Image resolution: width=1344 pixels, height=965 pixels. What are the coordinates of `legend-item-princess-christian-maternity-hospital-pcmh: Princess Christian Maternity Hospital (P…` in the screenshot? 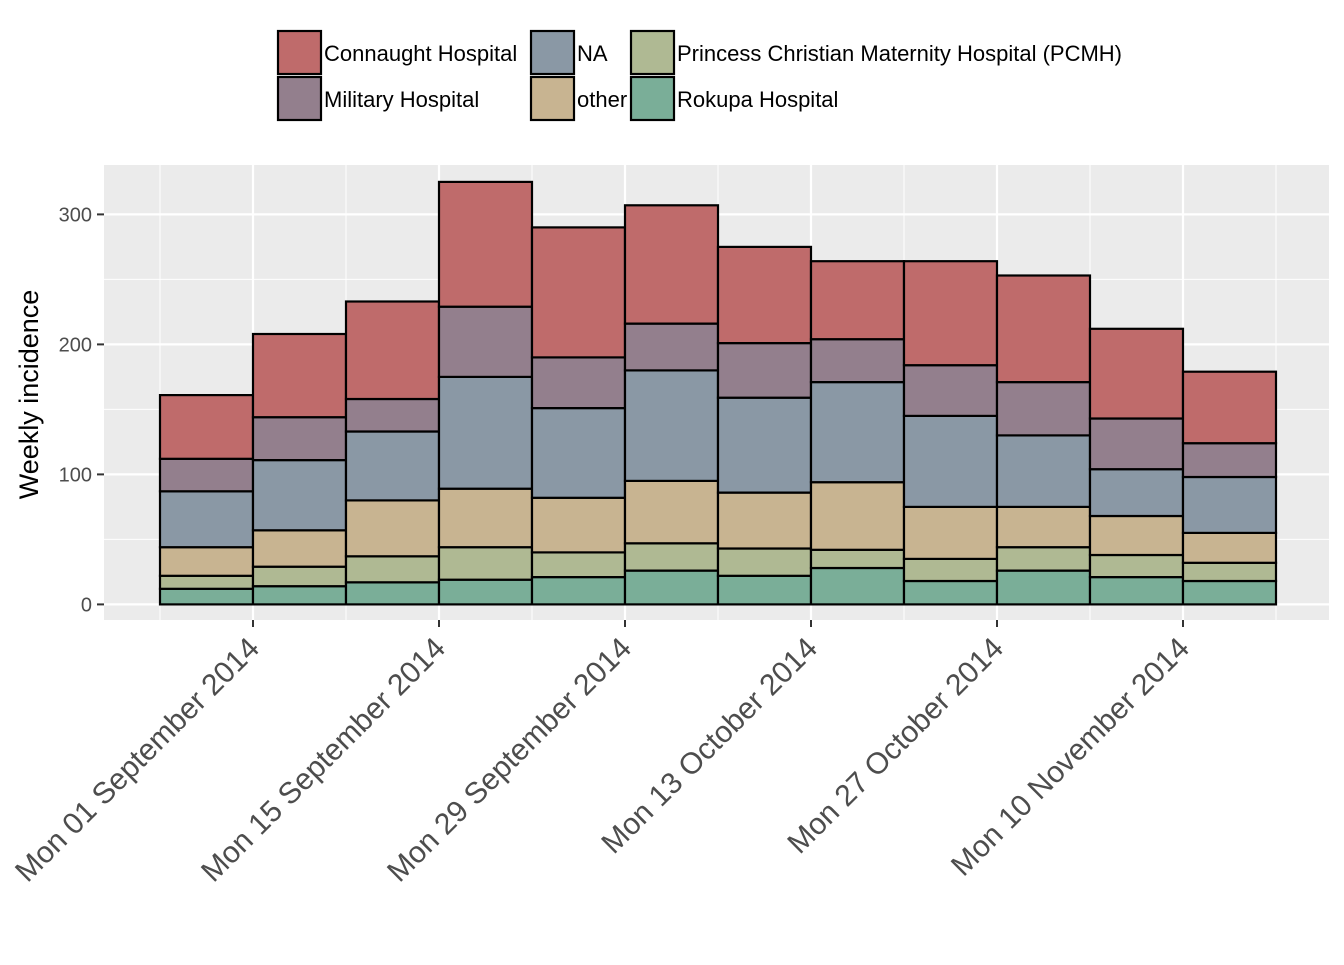 It's located at (875, 52).